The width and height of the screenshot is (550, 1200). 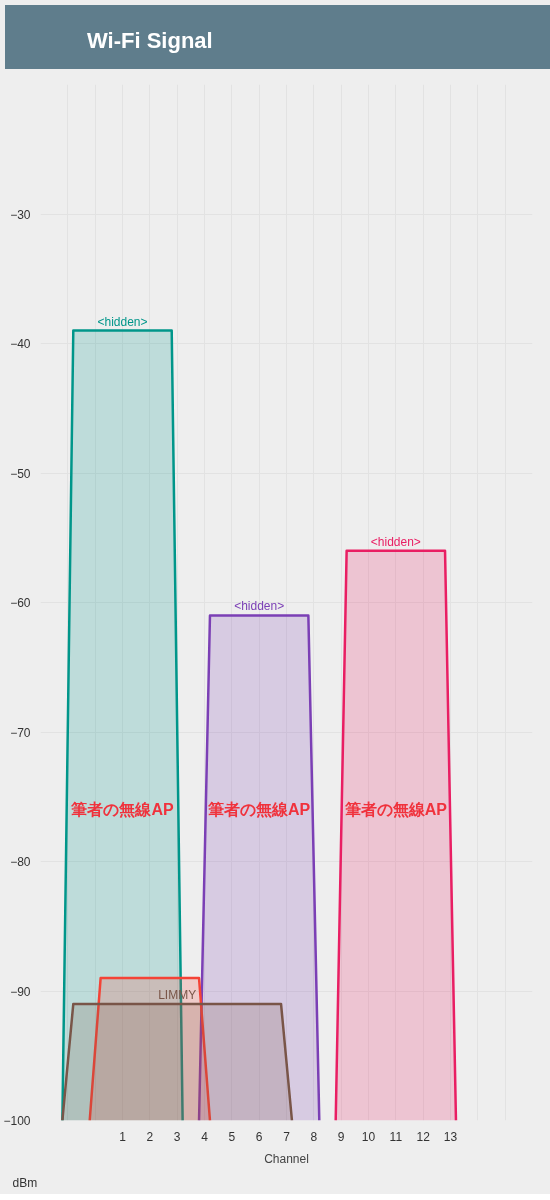 What do you see at coordinates (232, 1136) in the screenshot?
I see `x-tick-label: 5` at bounding box center [232, 1136].